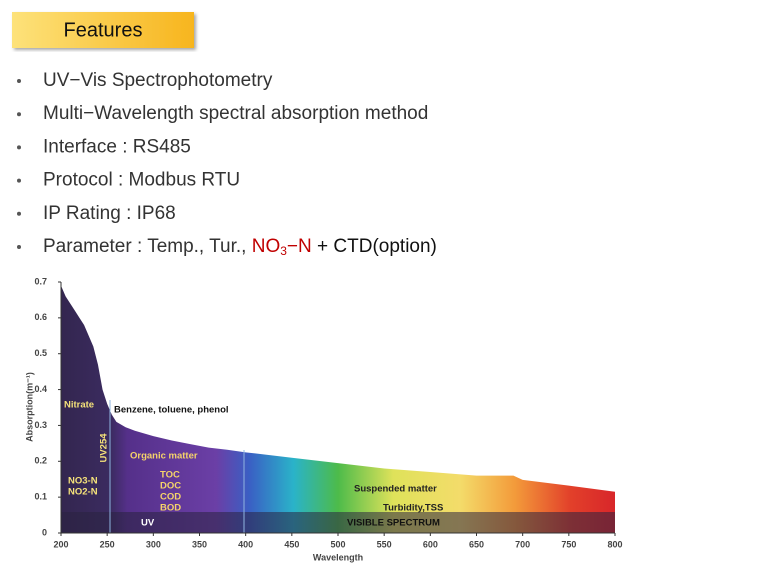 This screenshot has width=763, height=565. I want to click on bullet-text: IP Rating : IP68, so click(109, 213).